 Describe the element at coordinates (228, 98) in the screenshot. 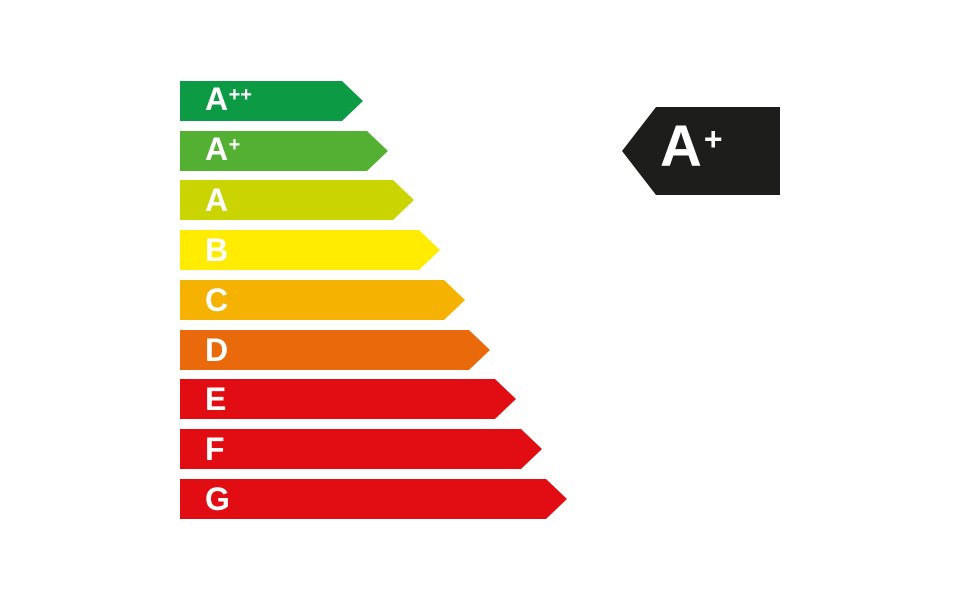

I see `bar-label-a-plus-plus: A++` at that location.